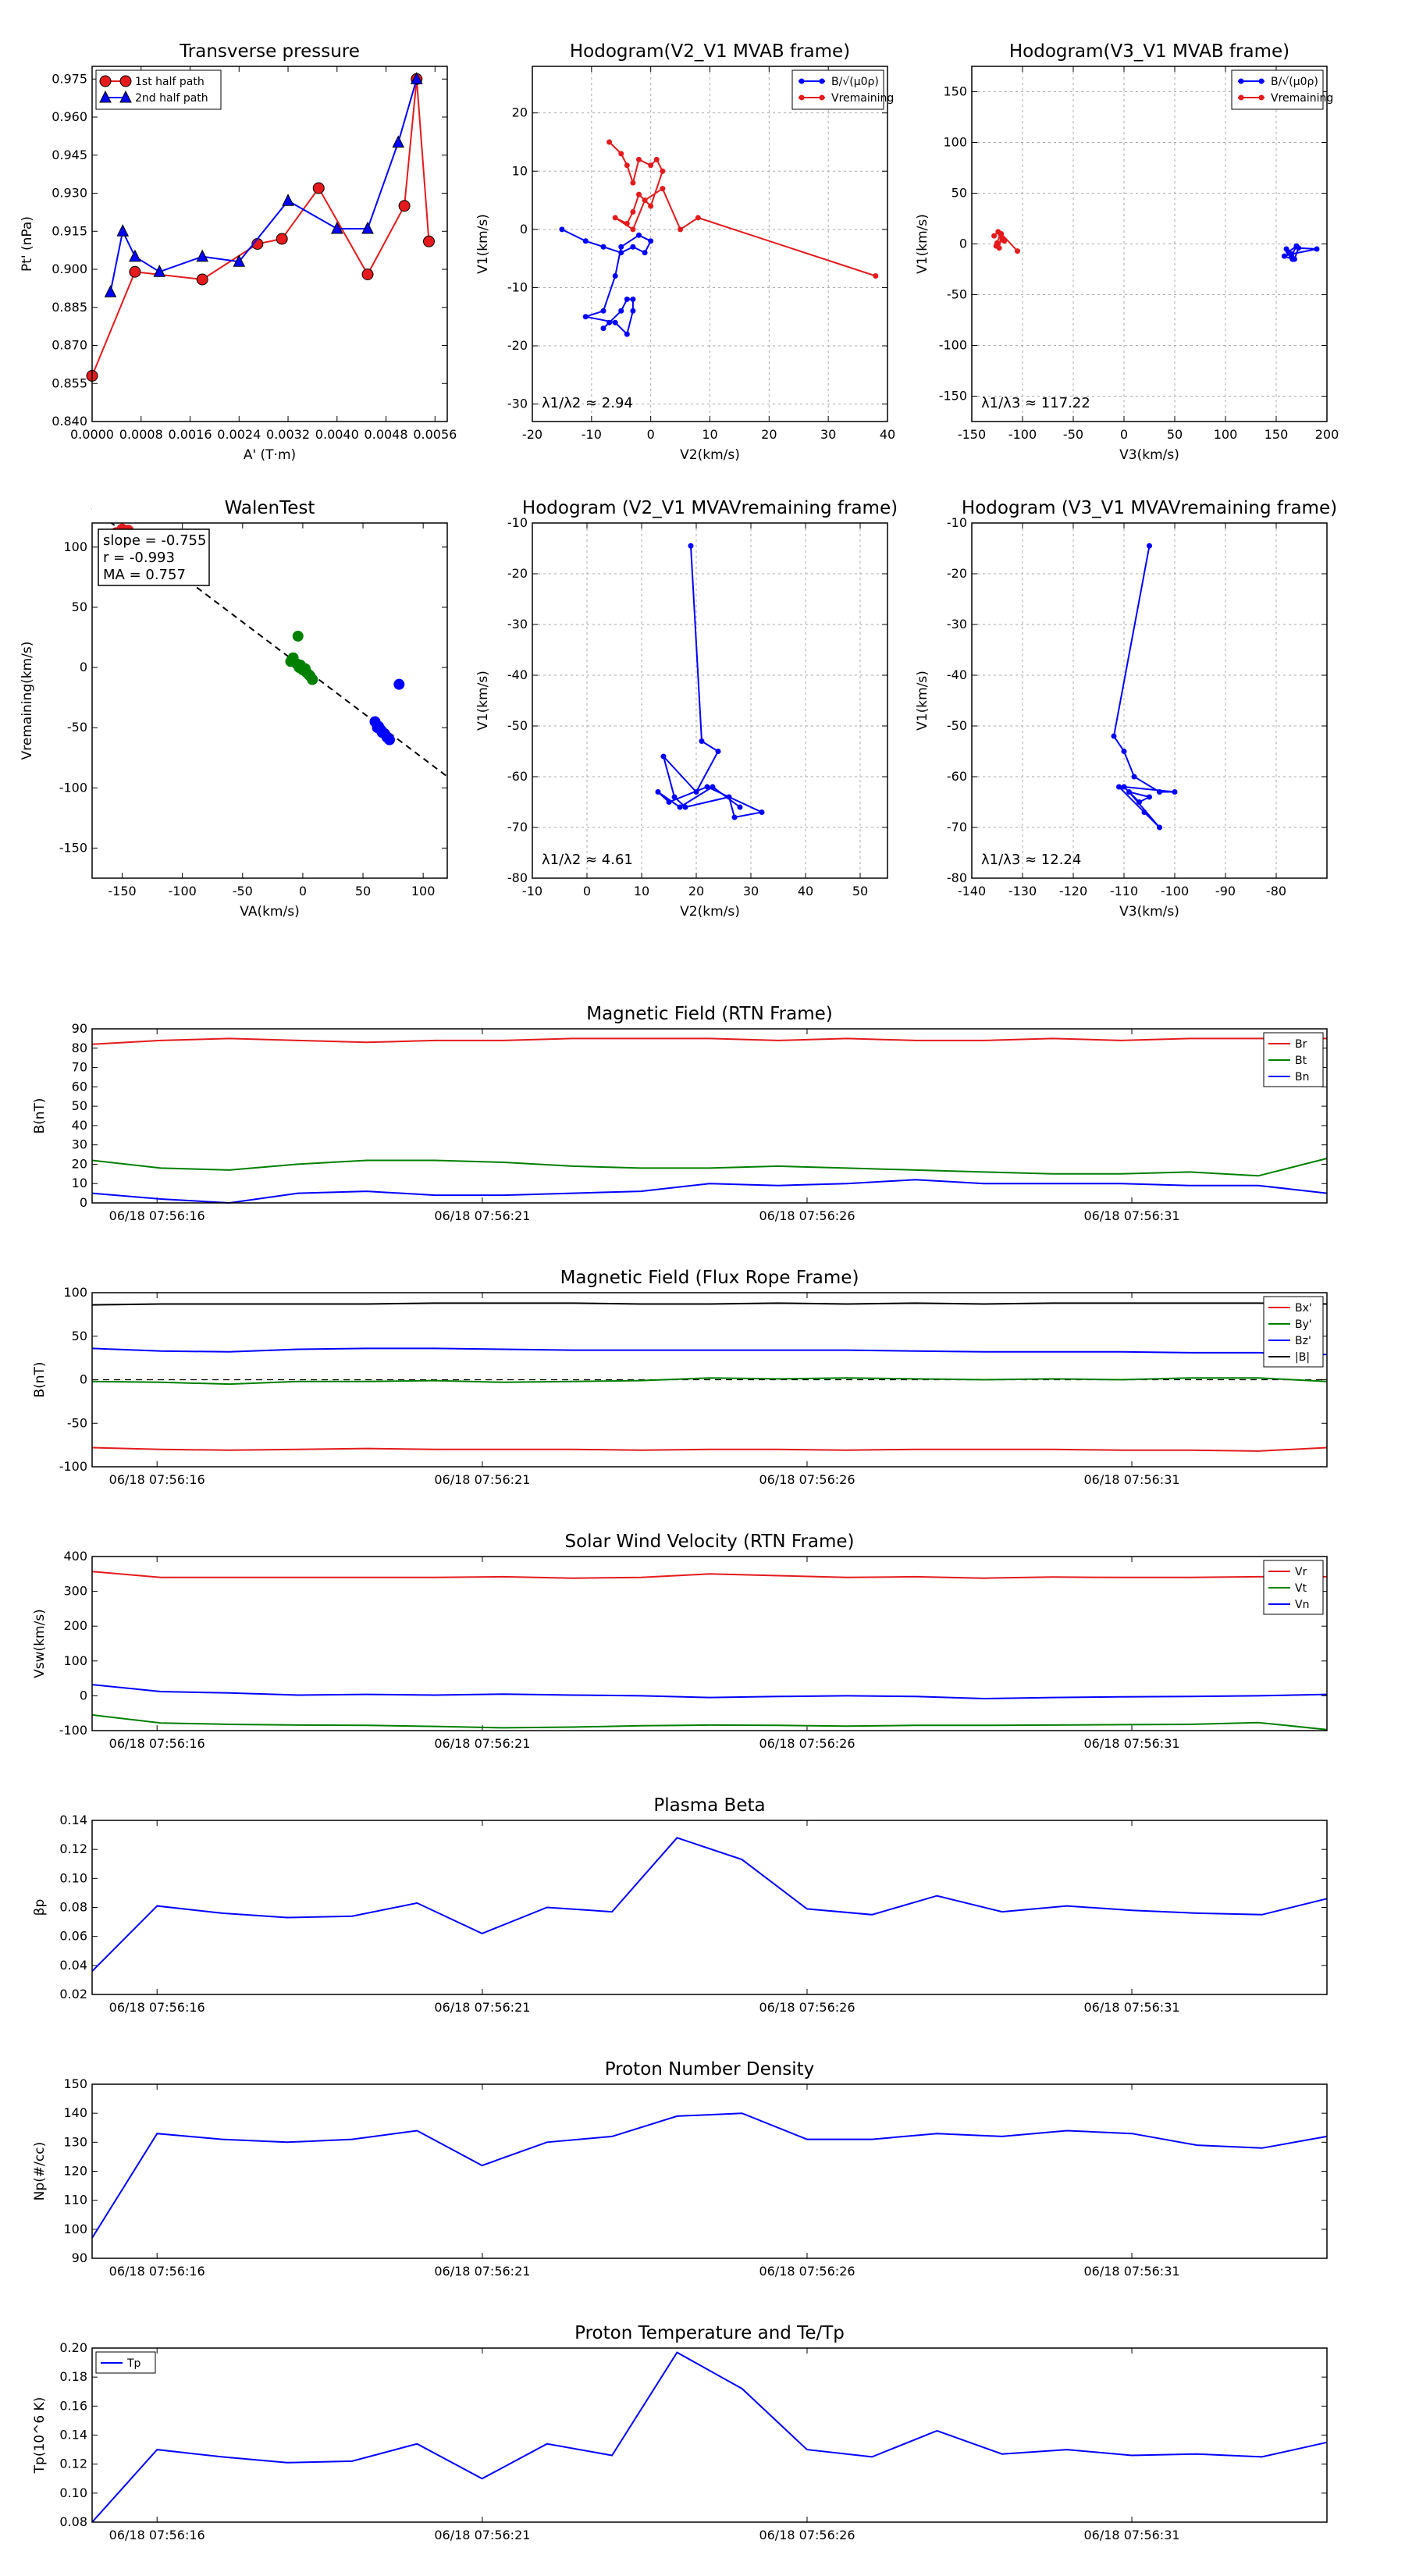  What do you see at coordinates (1303, 1308) in the screenshot?
I see `legend-label: Bx'` at bounding box center [1303, 1308].